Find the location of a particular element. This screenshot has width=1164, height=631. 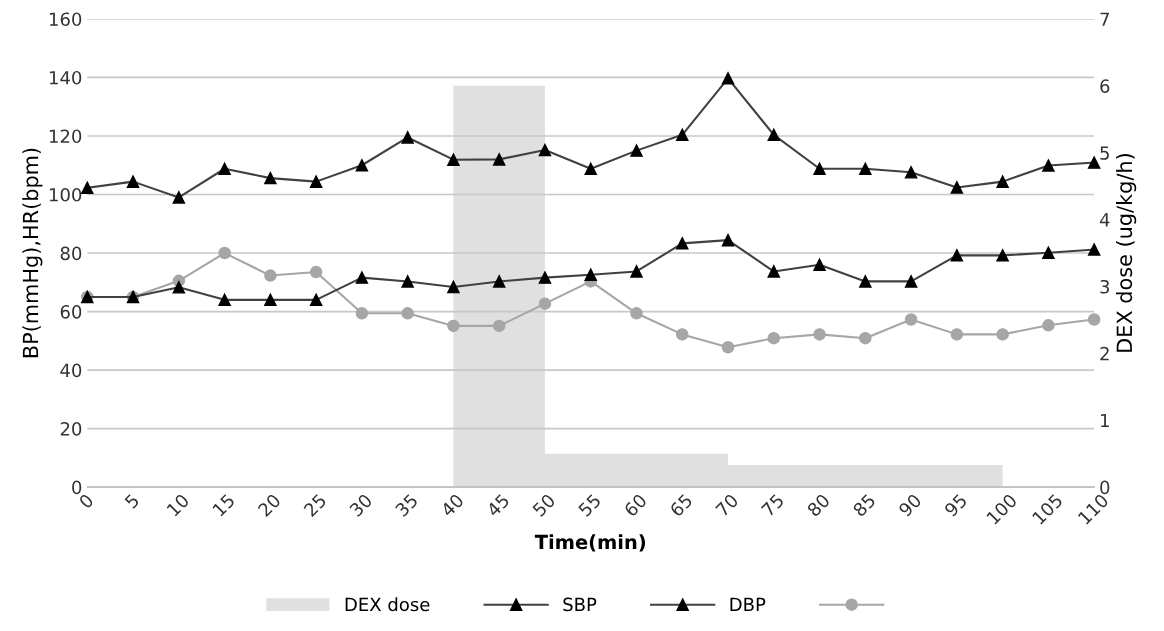

legend-label: DBP is located at coordinates (748, 604).